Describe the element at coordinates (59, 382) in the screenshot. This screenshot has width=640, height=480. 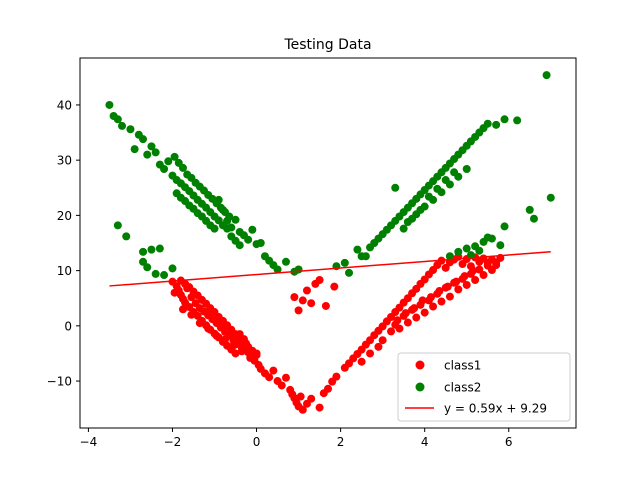
I see `y-tick-label: −10` at that location.